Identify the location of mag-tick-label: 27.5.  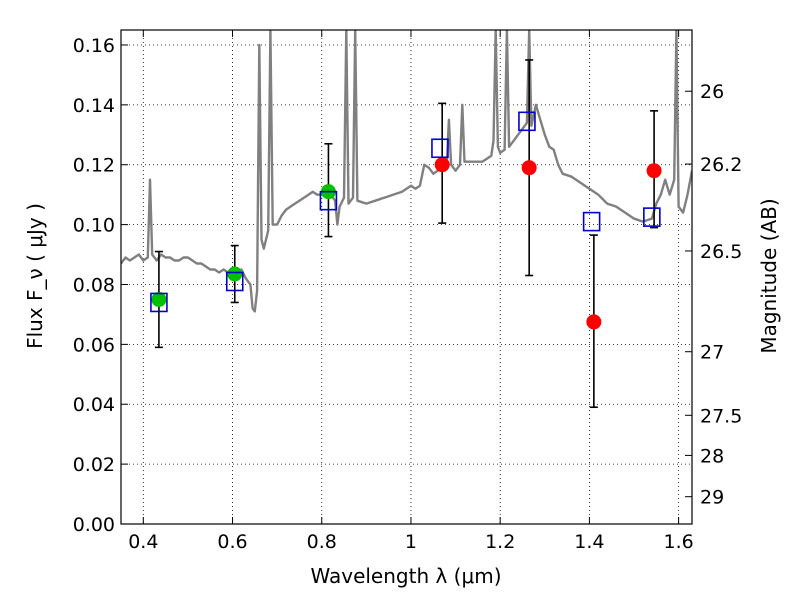
(721, 416).